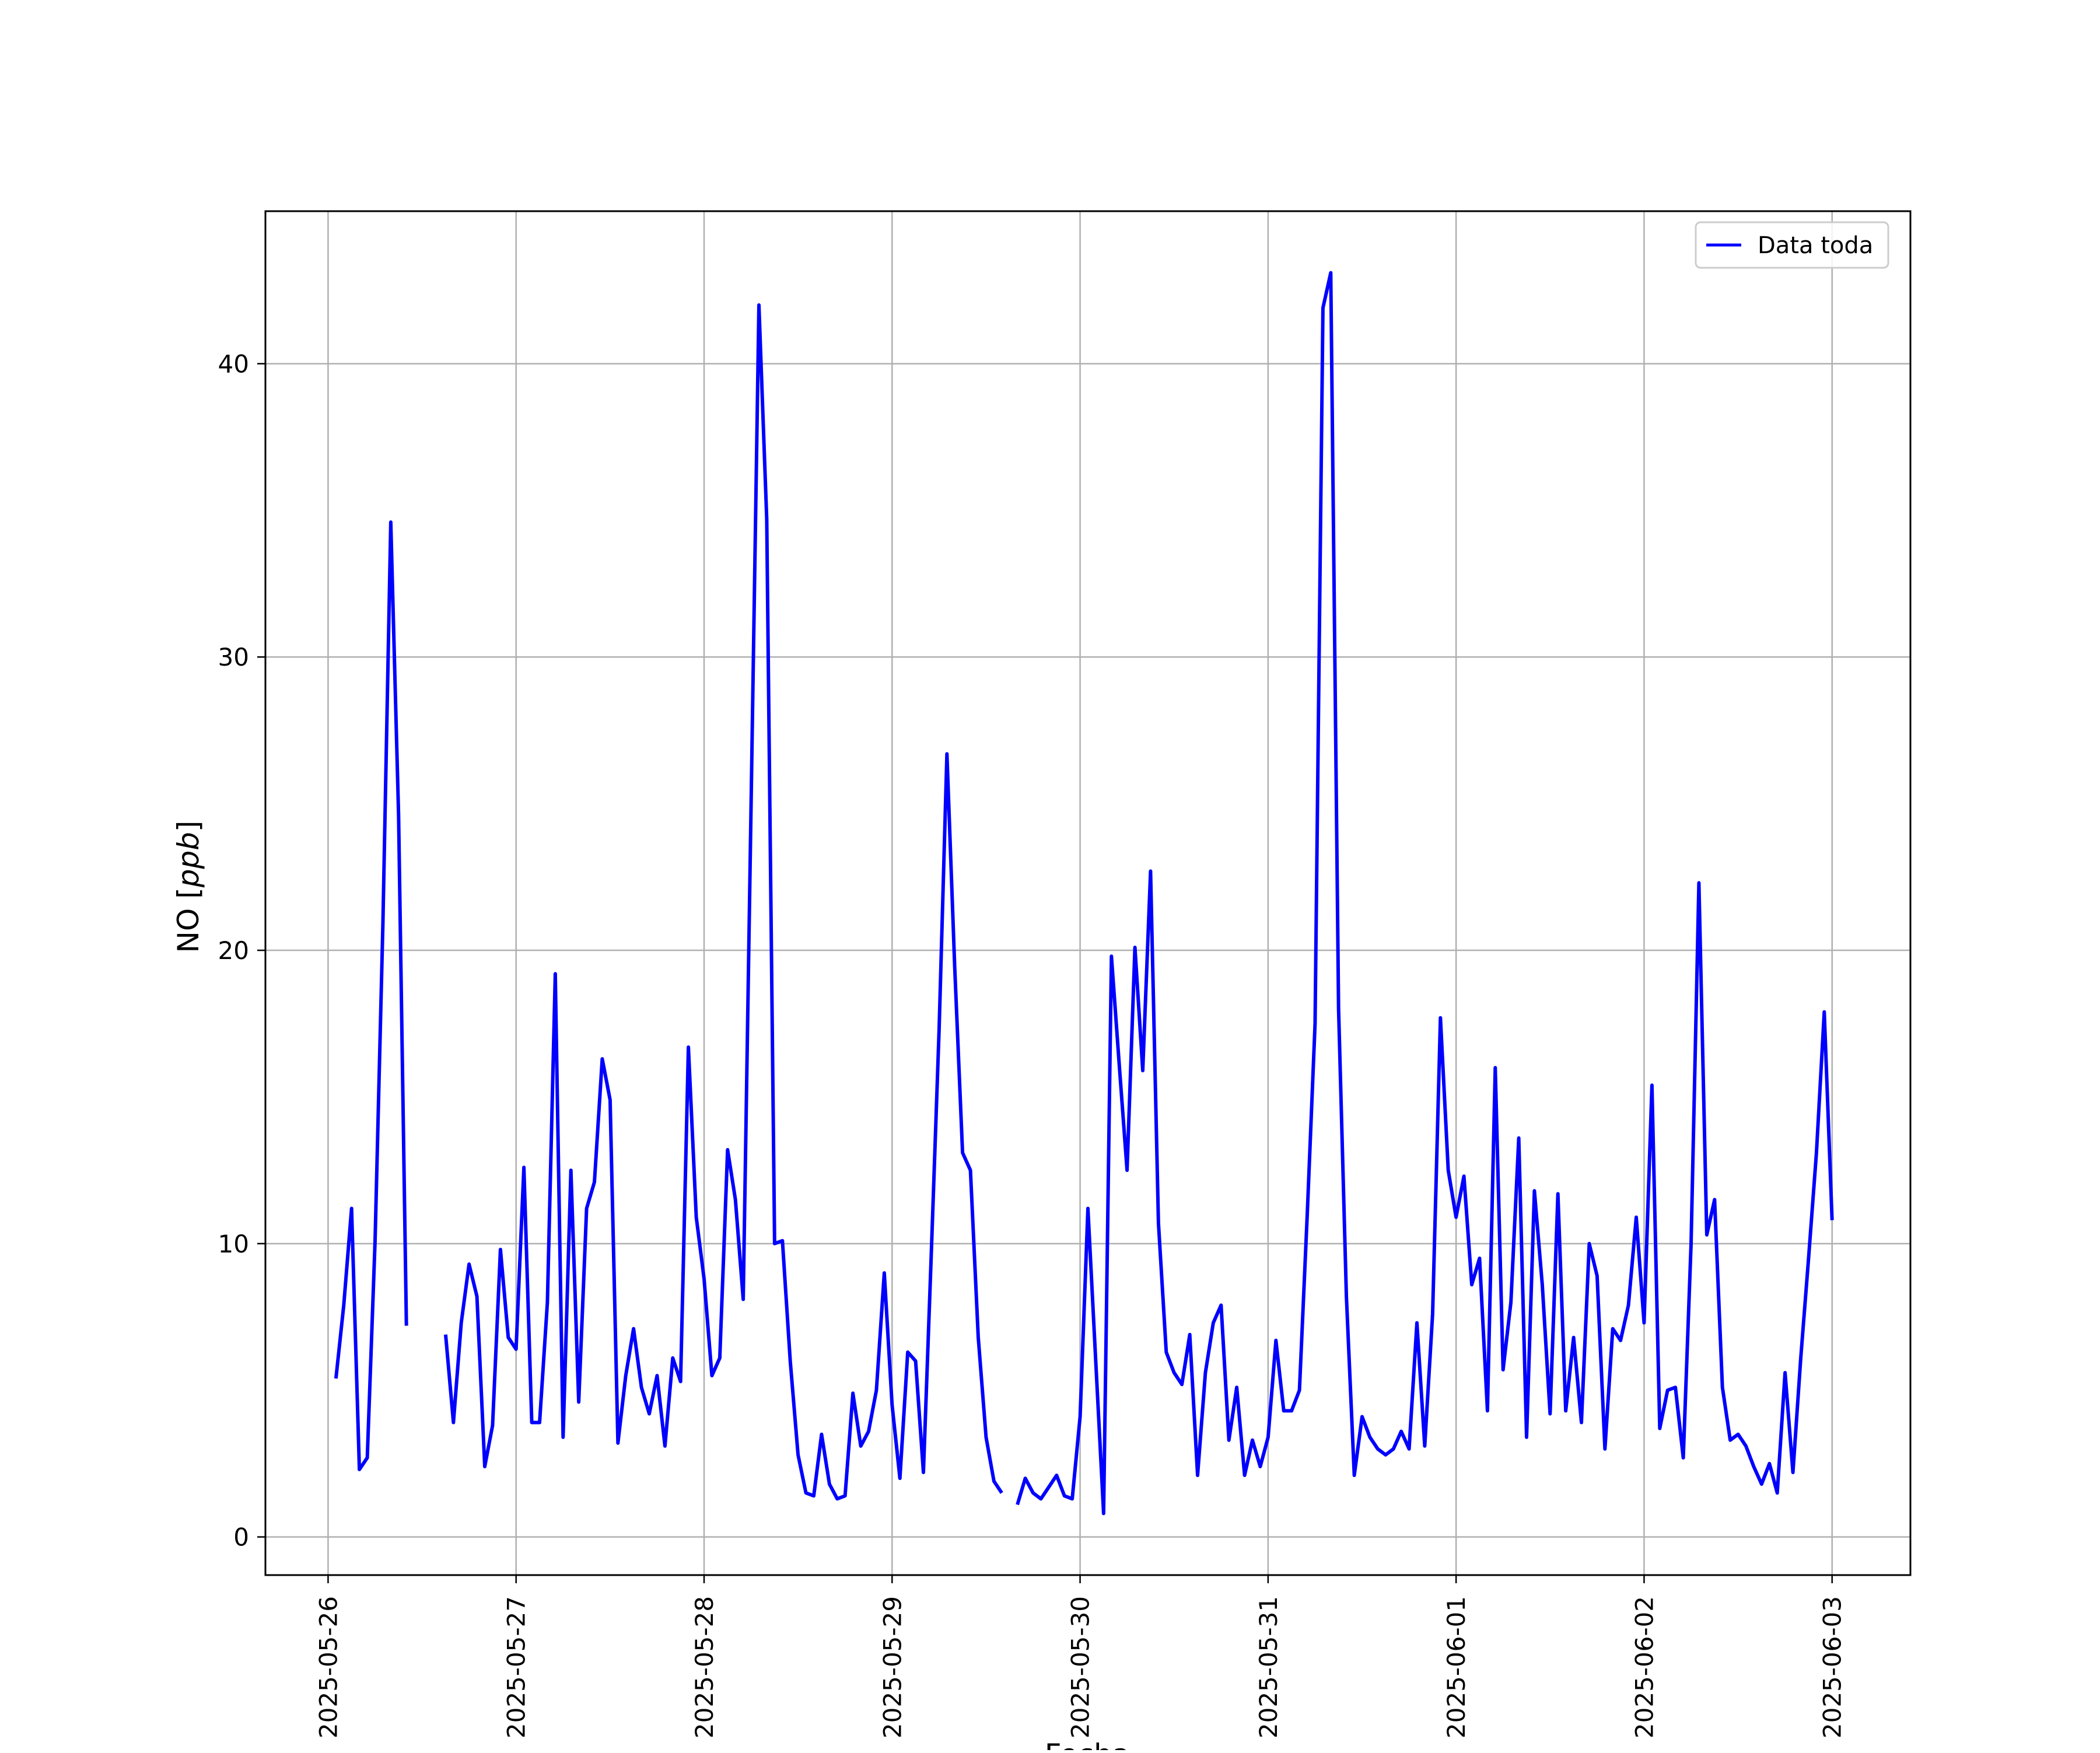  I want to click on x-tick-label: 2025-05-26, so click(328, 1667).